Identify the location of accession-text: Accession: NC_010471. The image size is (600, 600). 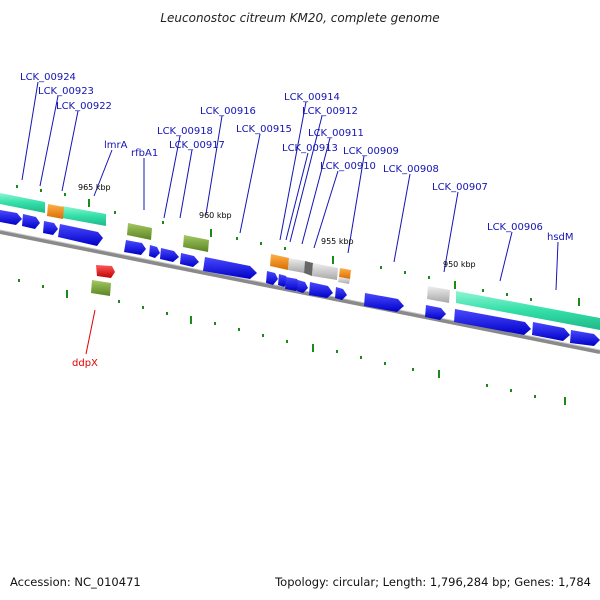
(75, 582).